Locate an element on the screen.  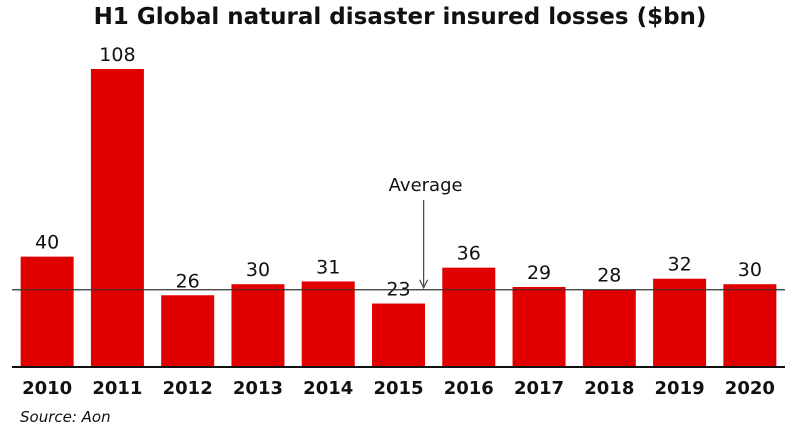
value-label-2011: 108 is located at coordinates (117, 55).